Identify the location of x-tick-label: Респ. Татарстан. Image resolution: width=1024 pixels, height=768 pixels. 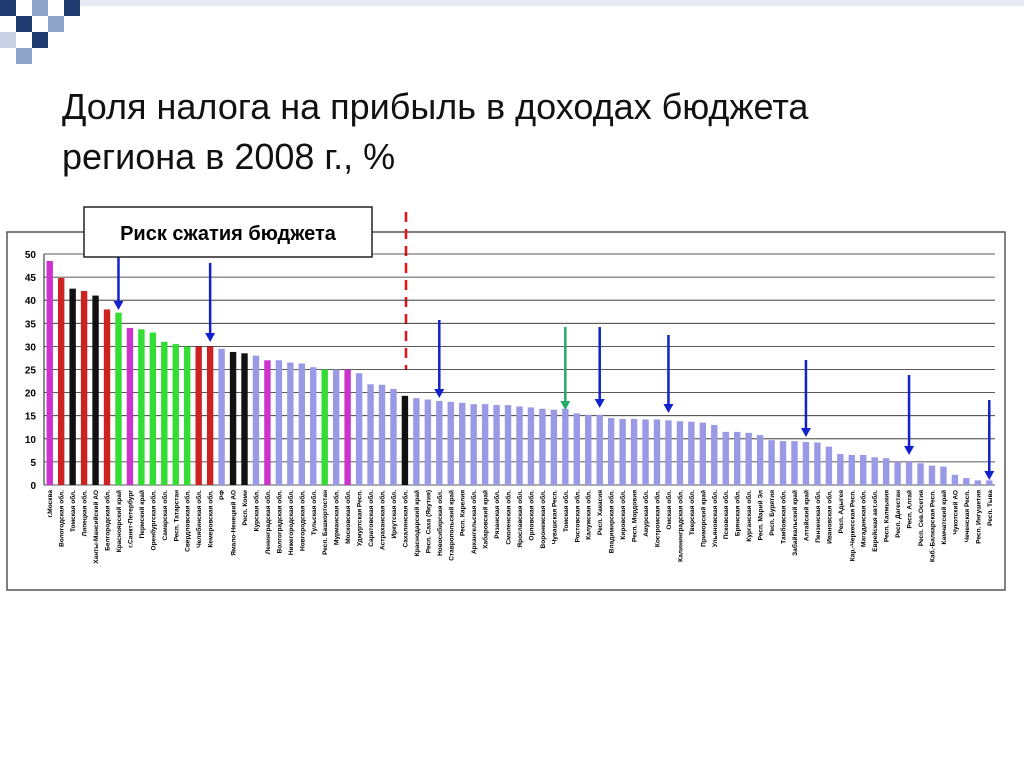
(176, 515).